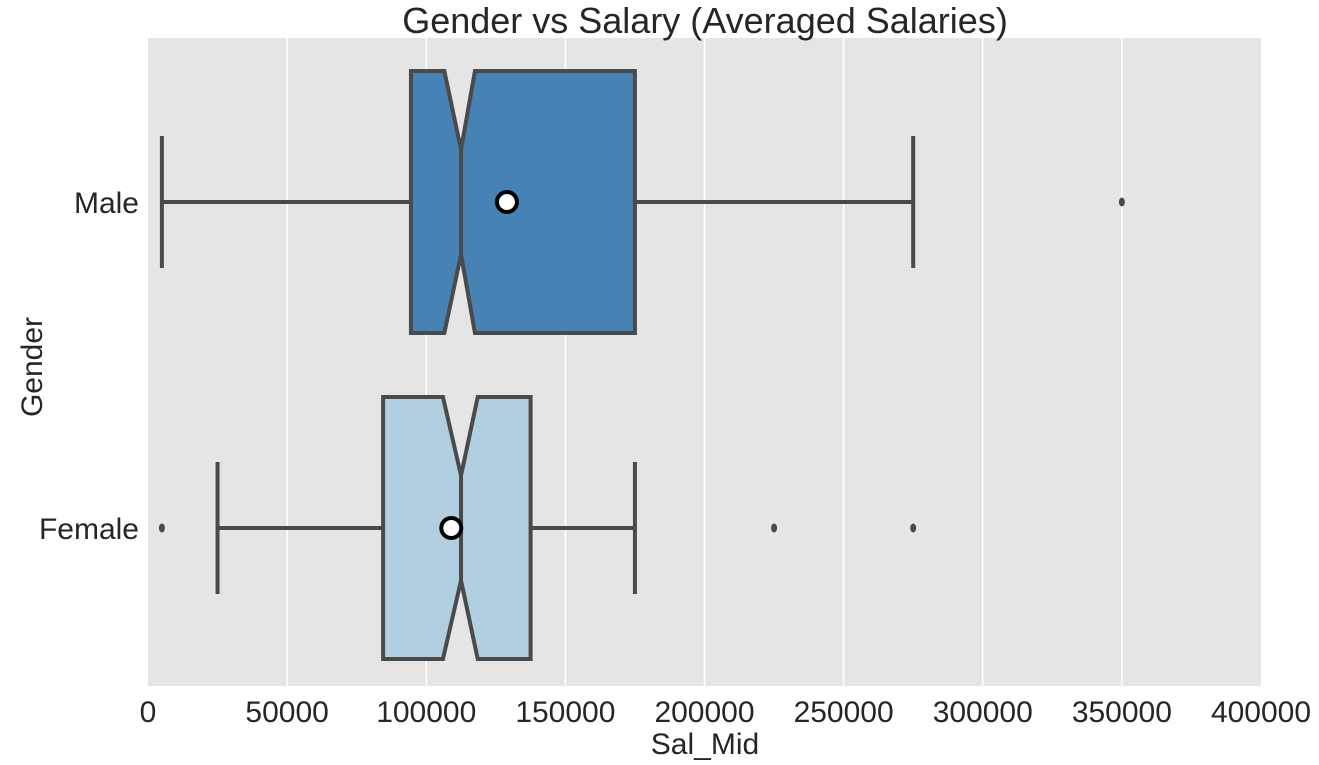 This screenshot has height=765, width=1319. I want to click on x-tick-label: 300000, so click(983, 712).